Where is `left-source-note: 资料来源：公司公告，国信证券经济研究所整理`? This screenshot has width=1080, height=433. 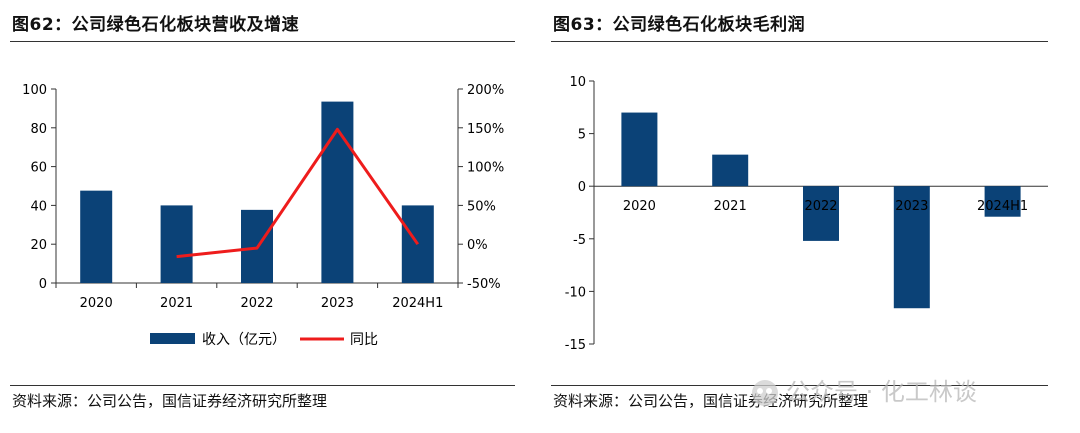 left-source-note: 资料来源：公司公告，国信证券经济研究所整理 is located at coordinates (170, 401).